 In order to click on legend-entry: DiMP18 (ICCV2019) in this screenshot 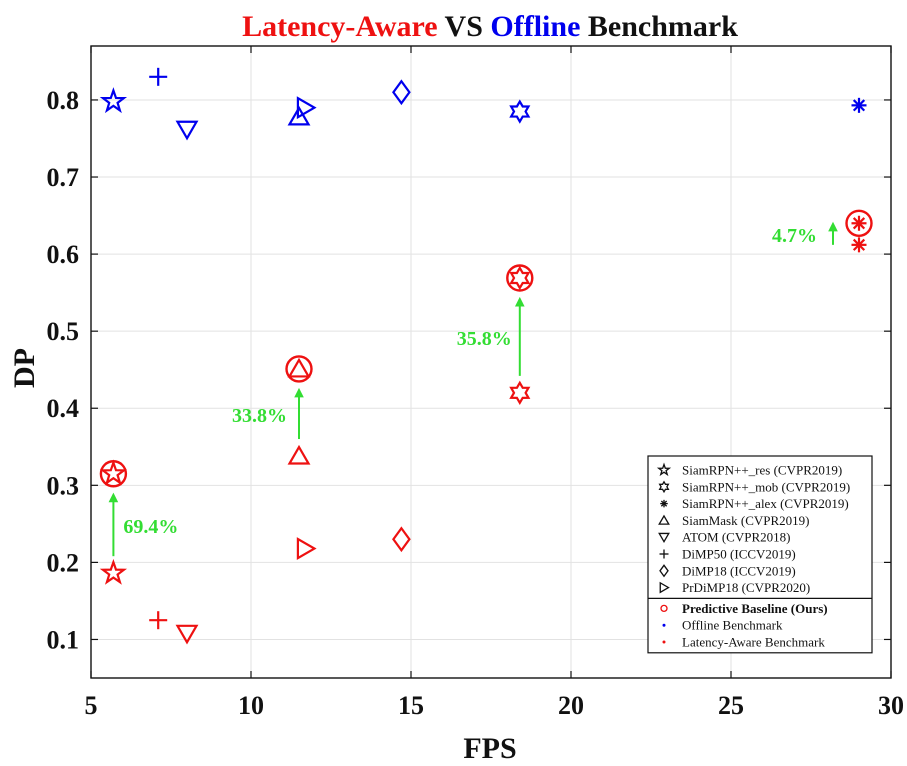, I will do `click(727, 570)`.